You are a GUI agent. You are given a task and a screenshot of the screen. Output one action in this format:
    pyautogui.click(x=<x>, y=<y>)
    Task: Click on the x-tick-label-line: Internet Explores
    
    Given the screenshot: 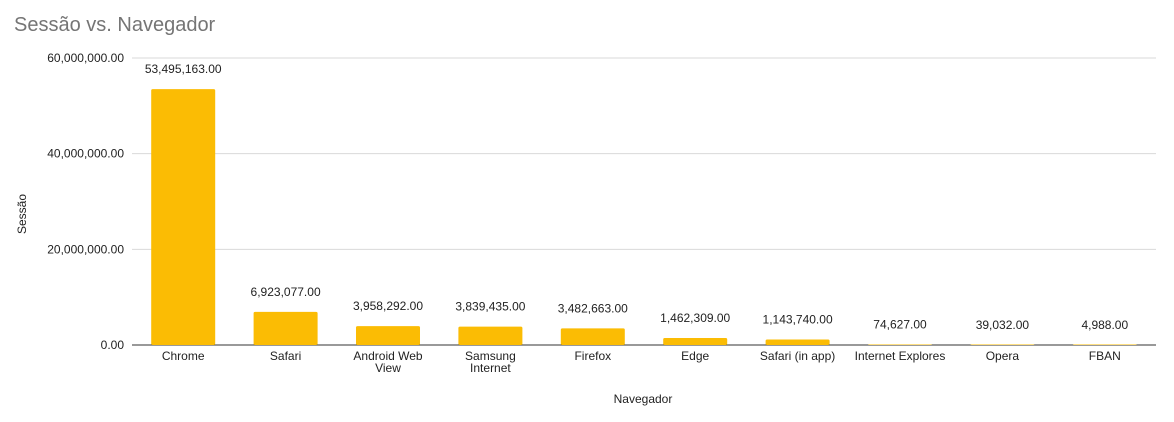 What is the action you would take?
    pyautogui.click(x=900, y=356)
    